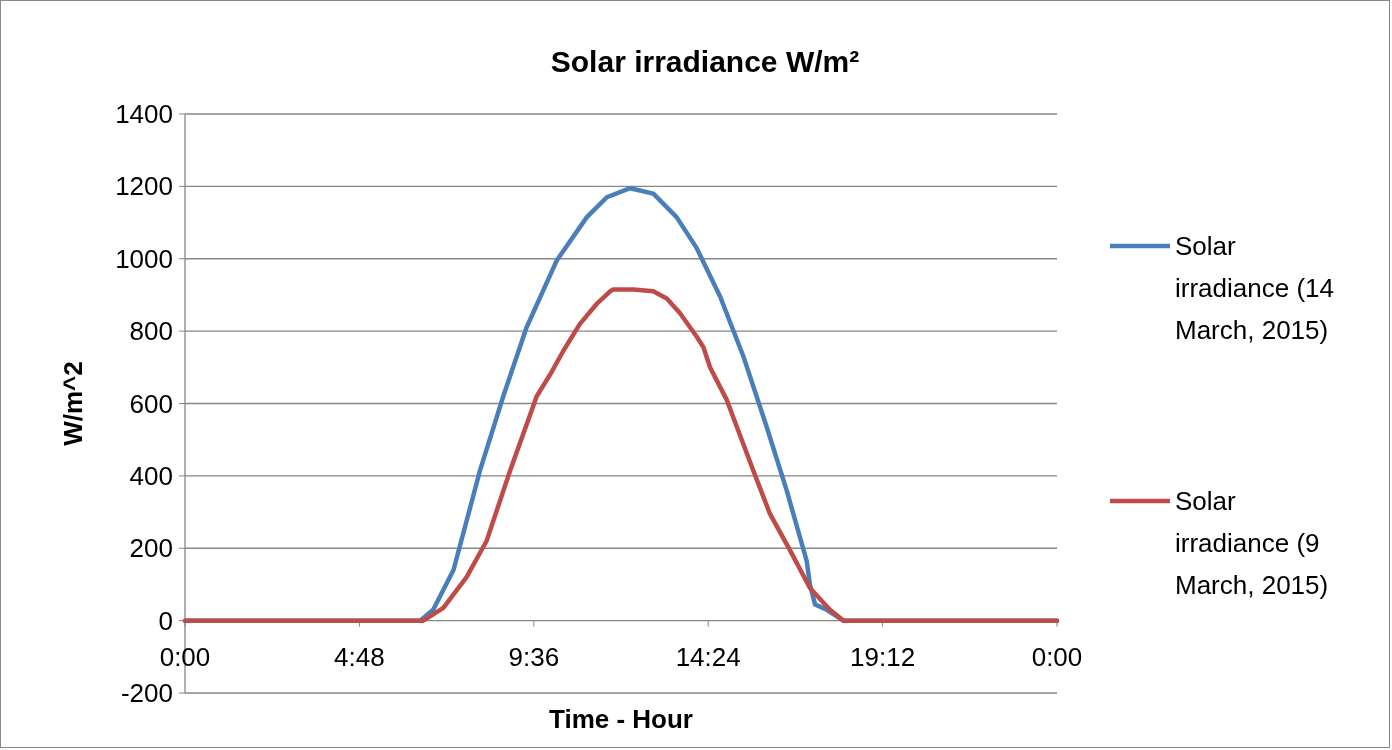  Describe the element at coordinates (883, 656) in the screenshot. I see `x-tick-label: 19:12` at that location.